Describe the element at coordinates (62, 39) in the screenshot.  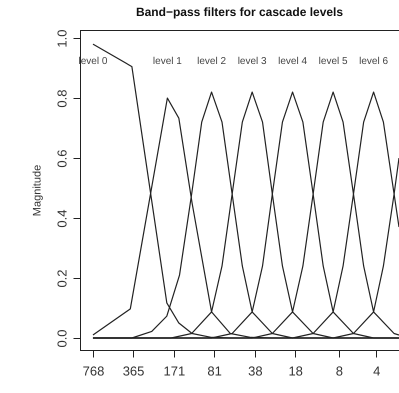
I see `y-tick-label: 1.0` at that location.